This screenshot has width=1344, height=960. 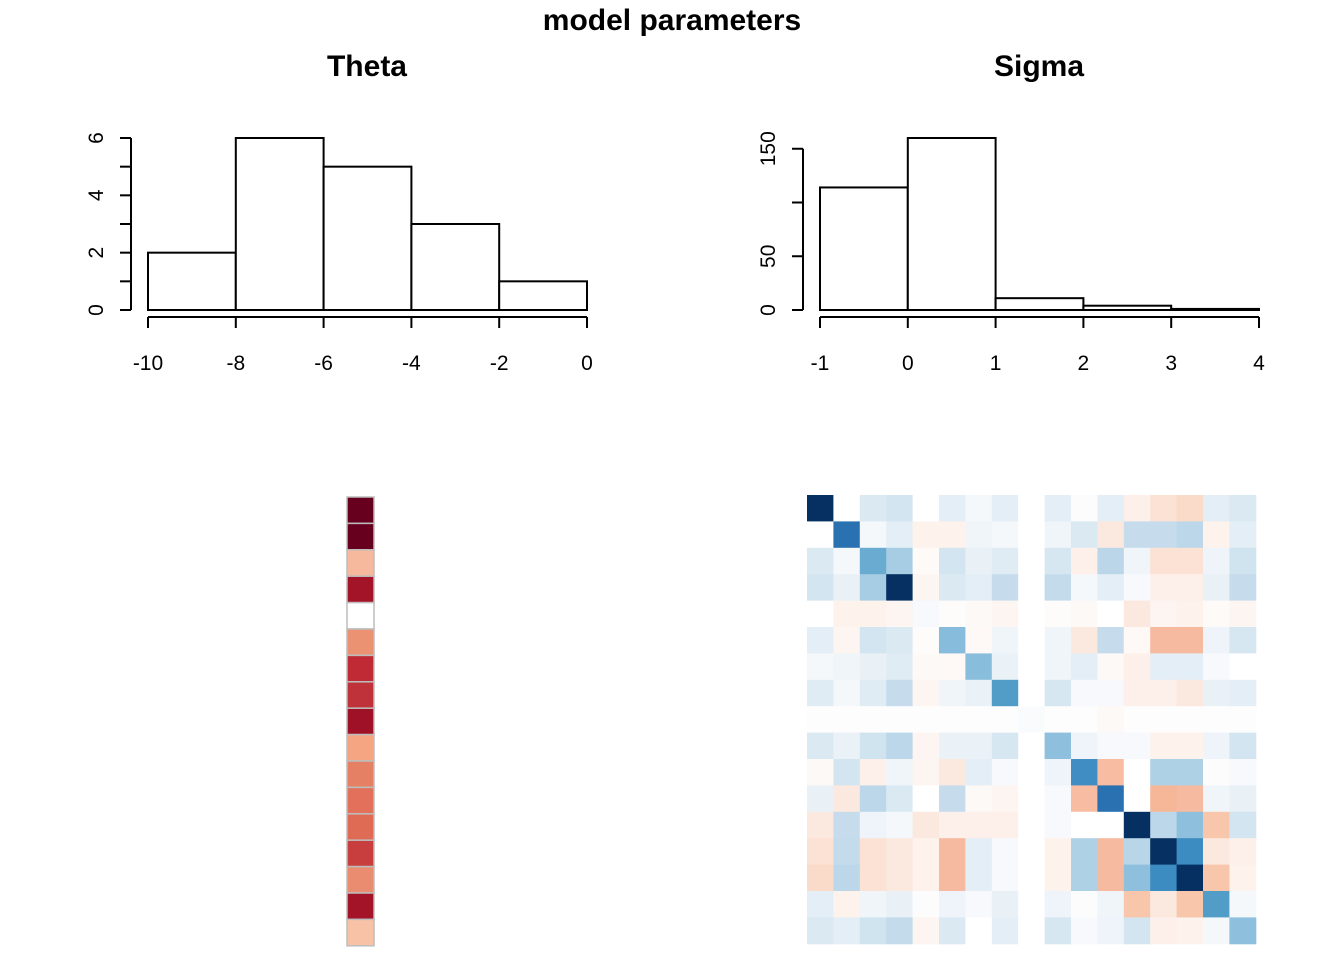 What do you see at coordinates (1038, 345) in the screenshot?
I see `sigma-histogram-x-axis: -1 0 1 2 3 4` at bounding box center [1038, 345].